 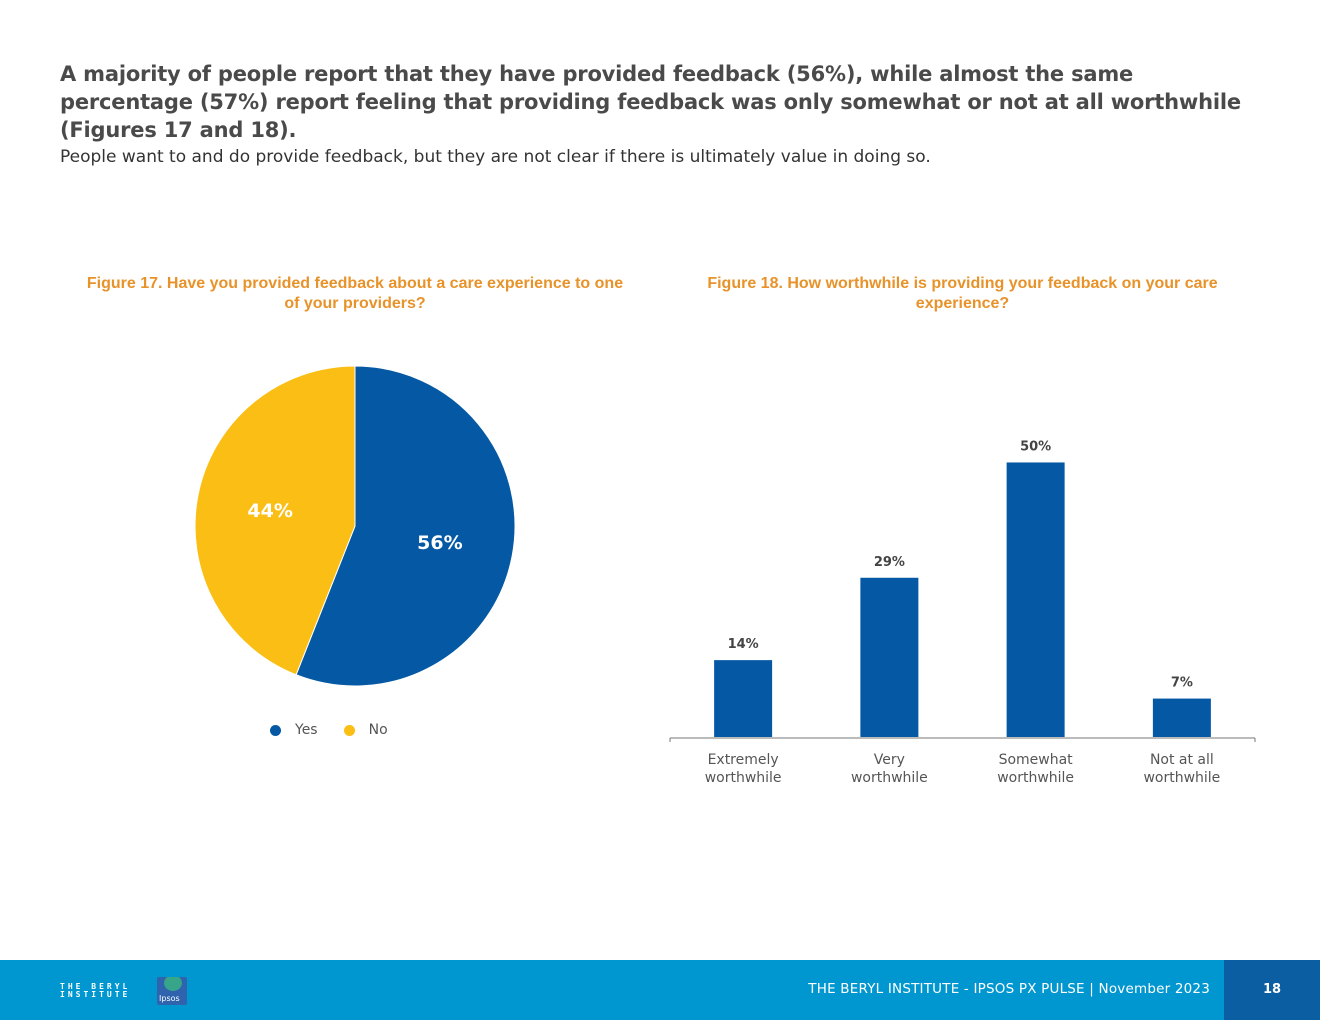 What do you see at coordinates (294, 730) in the screenshot?
I see `legend-item-yes: Yes` at bounding box center [294, 730].